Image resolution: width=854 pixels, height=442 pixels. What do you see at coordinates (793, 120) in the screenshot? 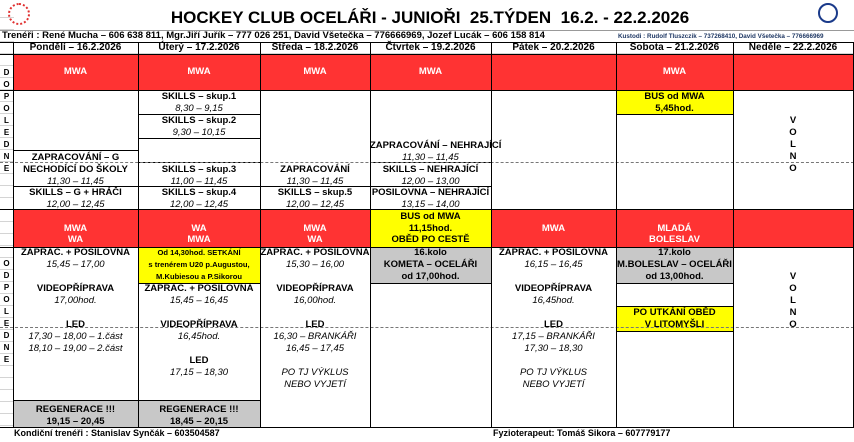
I see `volno-letter: V` at bounding box center [793, 120].